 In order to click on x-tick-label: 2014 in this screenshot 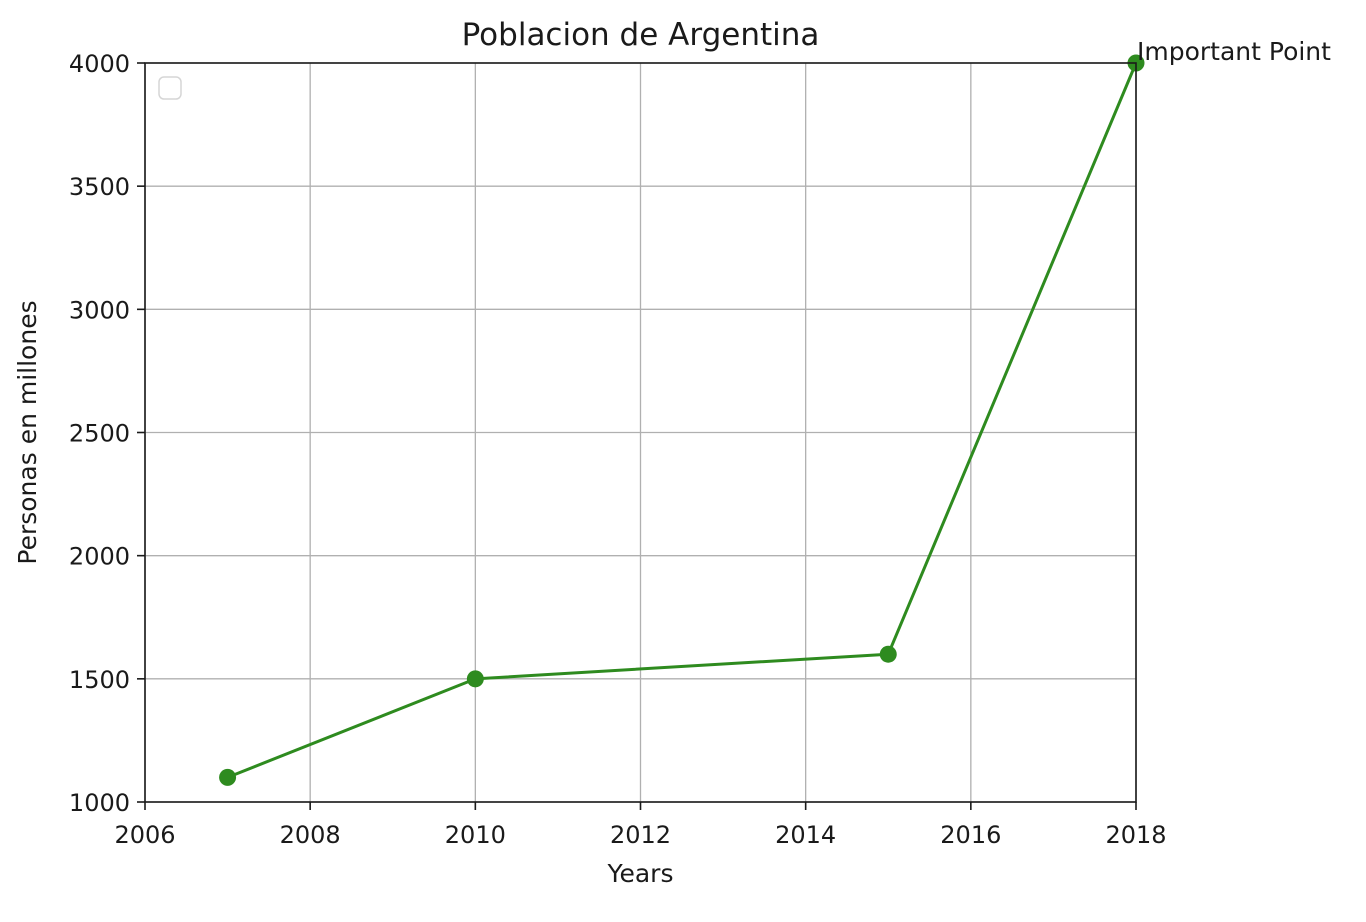, I will do `click(805, 835)`.